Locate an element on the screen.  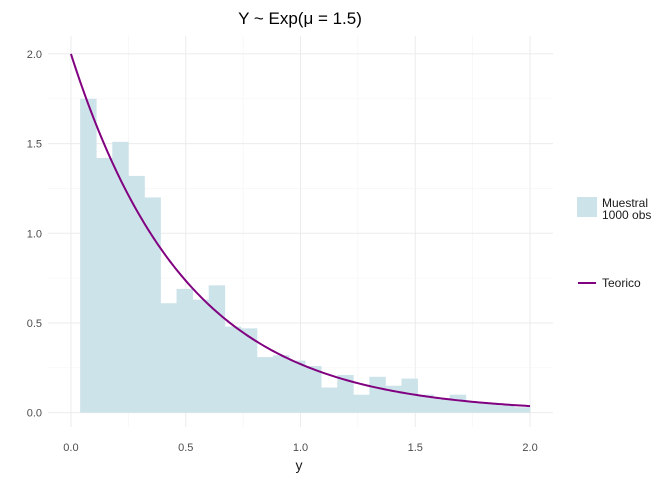
legend-label-muestral: 1000 obs is located at coordinates (626, 215).